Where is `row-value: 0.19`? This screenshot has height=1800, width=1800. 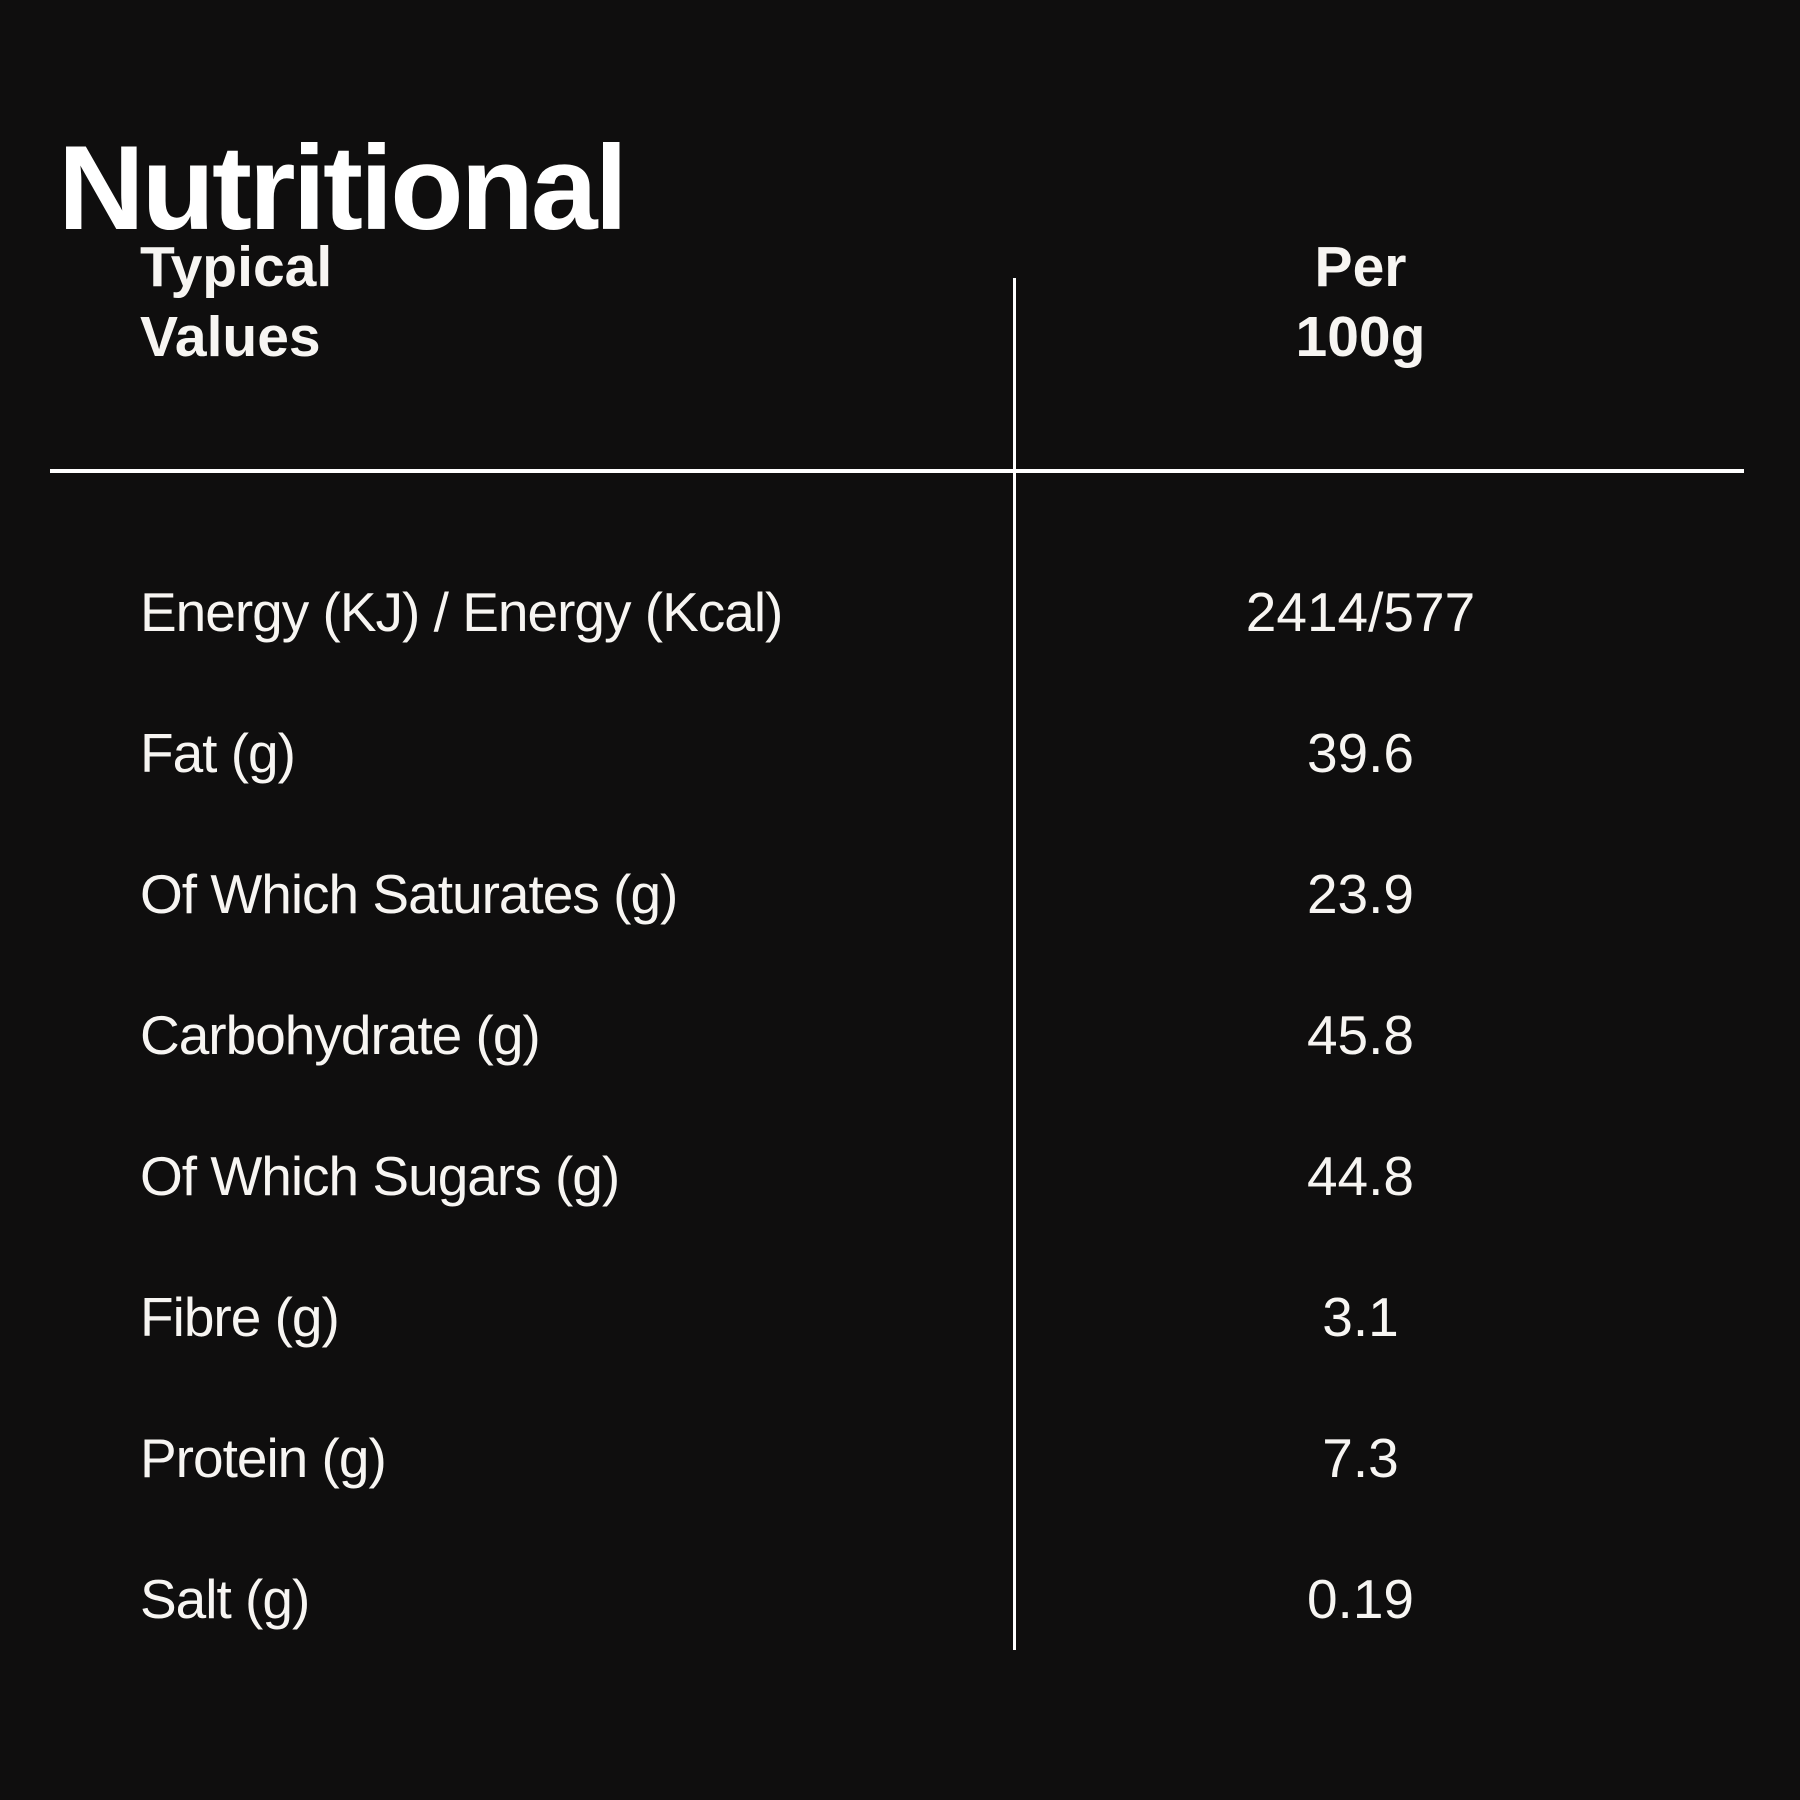
row-value: 0.19 is located at coordinates (1360, 1598).